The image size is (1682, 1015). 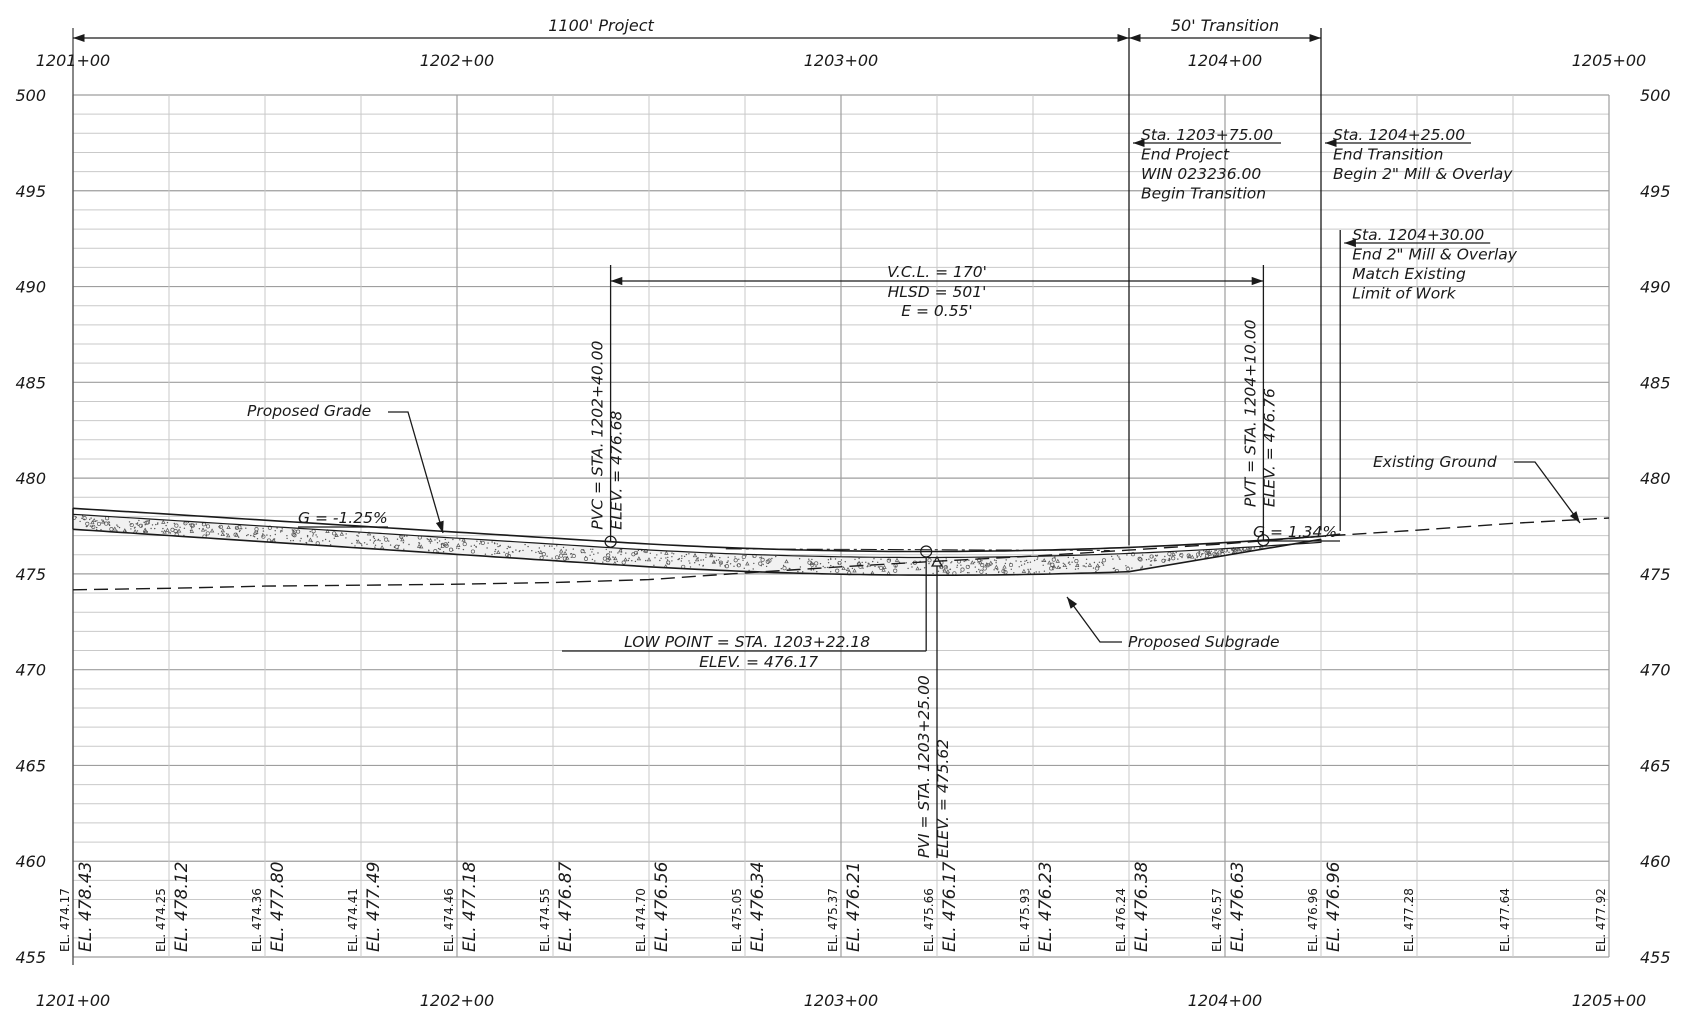 What do you see at coordinates (924, 766) in the screenshot?
I see `pvi-label: PVI = STA. 1203+25.00` at bounding box center [924, 766].